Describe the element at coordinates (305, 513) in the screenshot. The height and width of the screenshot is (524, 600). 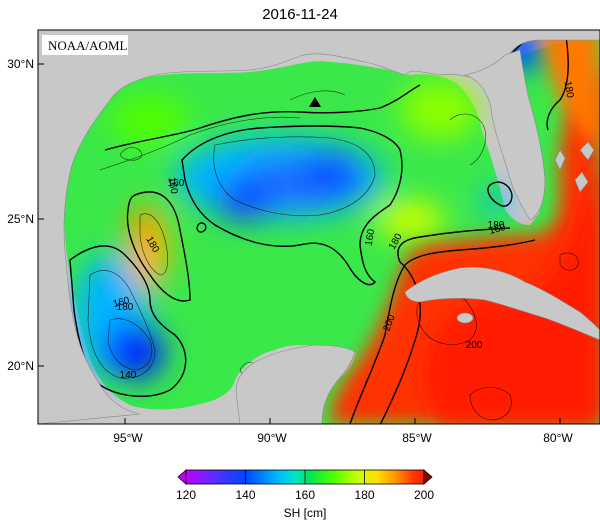
I see `colorbar-label: SH [cm]` at that location.